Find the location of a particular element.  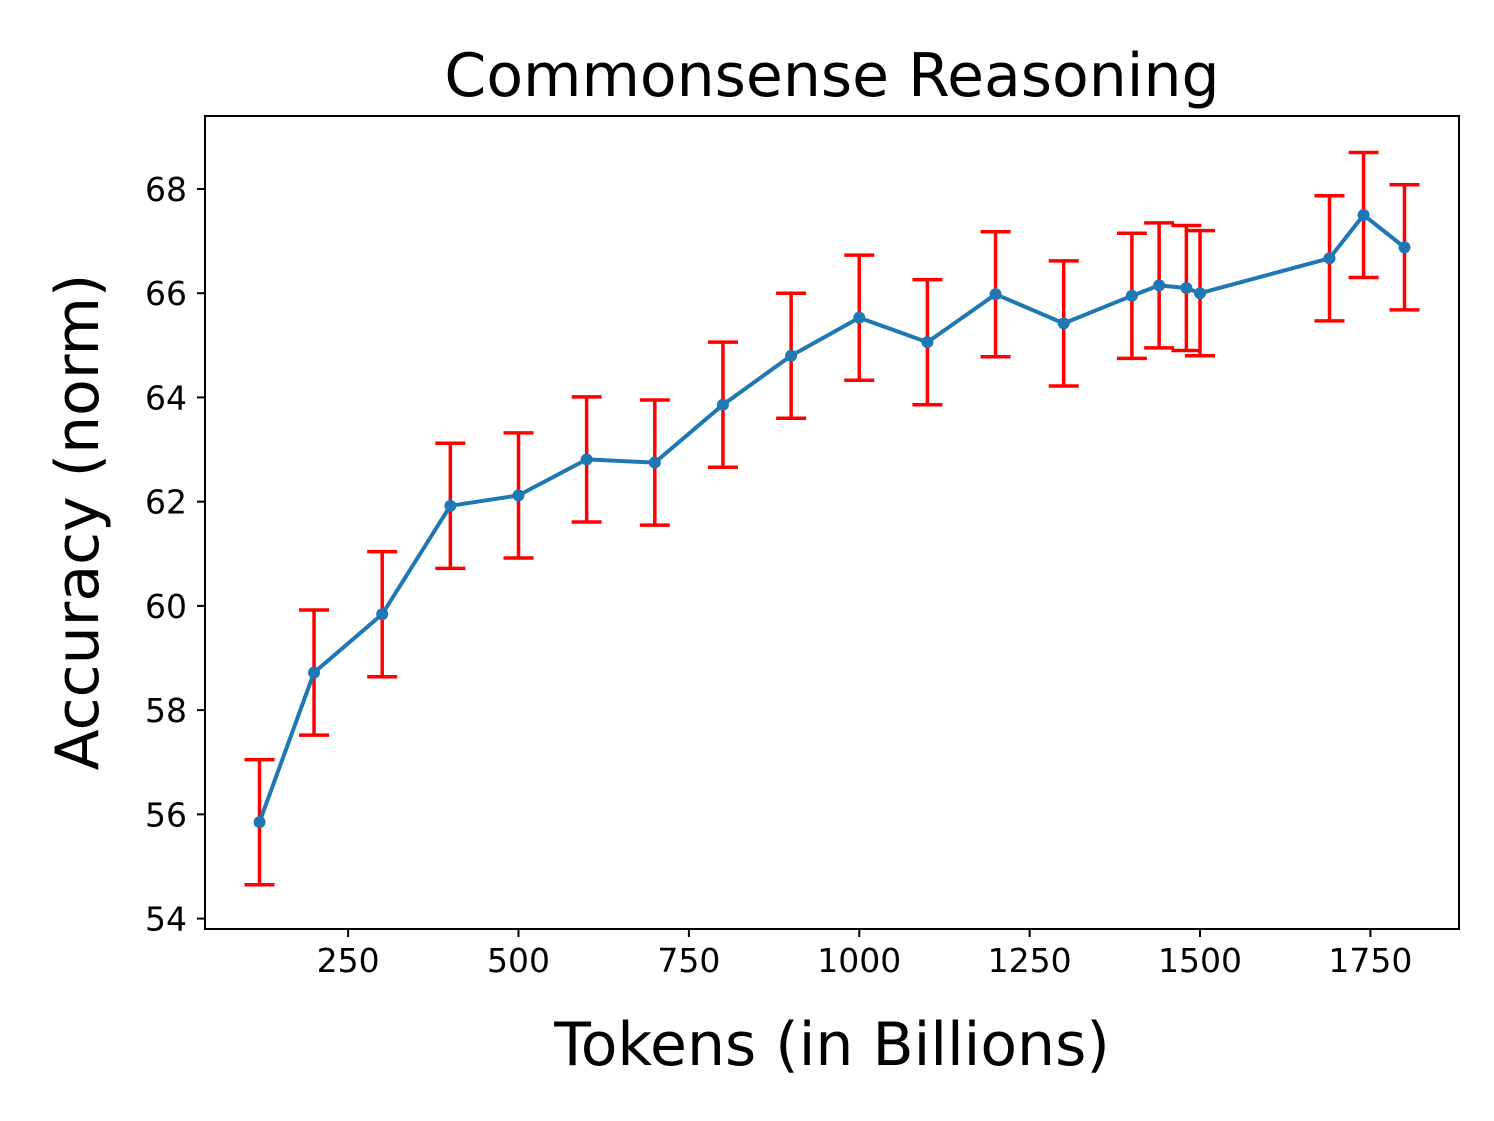

x-tick-label: 250 is located at coordinates (348, 960).